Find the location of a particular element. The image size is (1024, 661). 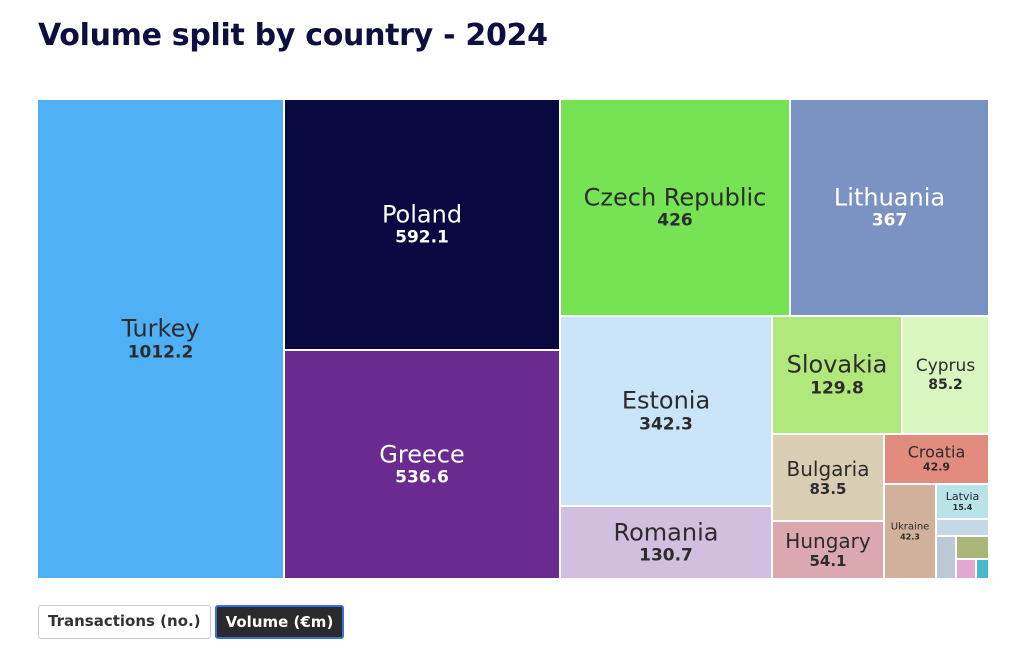

tile-label: Bulgaria is located at coordinates (828, 468).